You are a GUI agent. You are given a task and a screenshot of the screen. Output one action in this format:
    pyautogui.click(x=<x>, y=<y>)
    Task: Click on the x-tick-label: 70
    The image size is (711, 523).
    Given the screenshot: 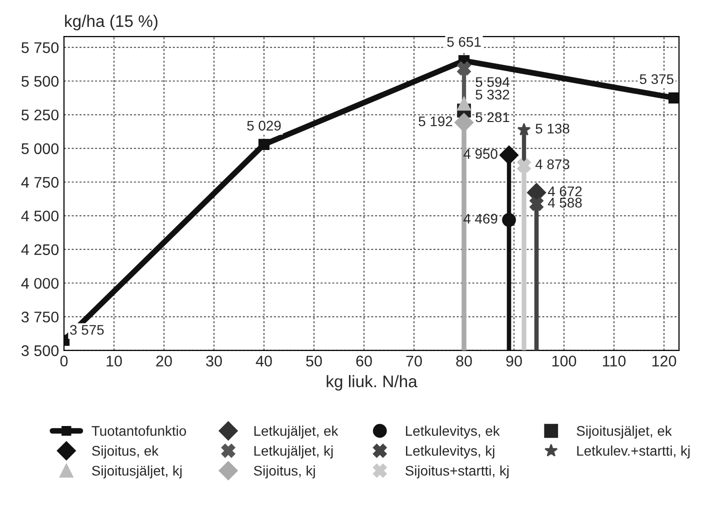 What is the action you would take?
    pyautogui.click(x=414, y=361)
    